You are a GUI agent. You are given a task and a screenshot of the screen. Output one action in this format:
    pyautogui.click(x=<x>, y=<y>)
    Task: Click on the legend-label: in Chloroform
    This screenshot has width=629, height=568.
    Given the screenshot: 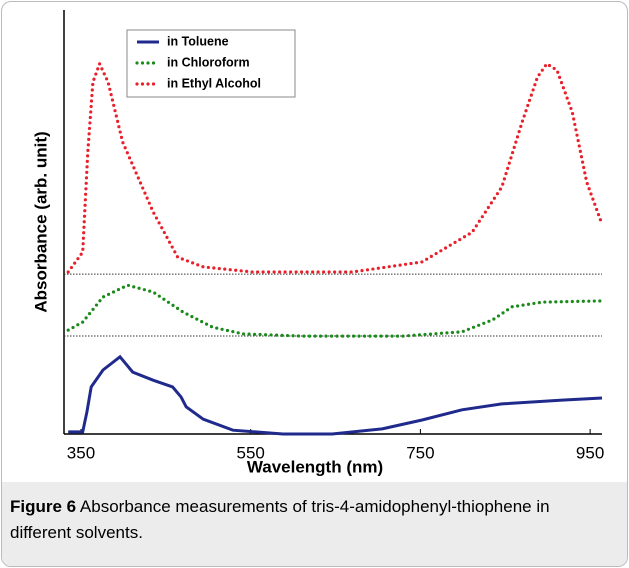 What is the action you would take?
    pyautogui.click(x=208, y=62)
    